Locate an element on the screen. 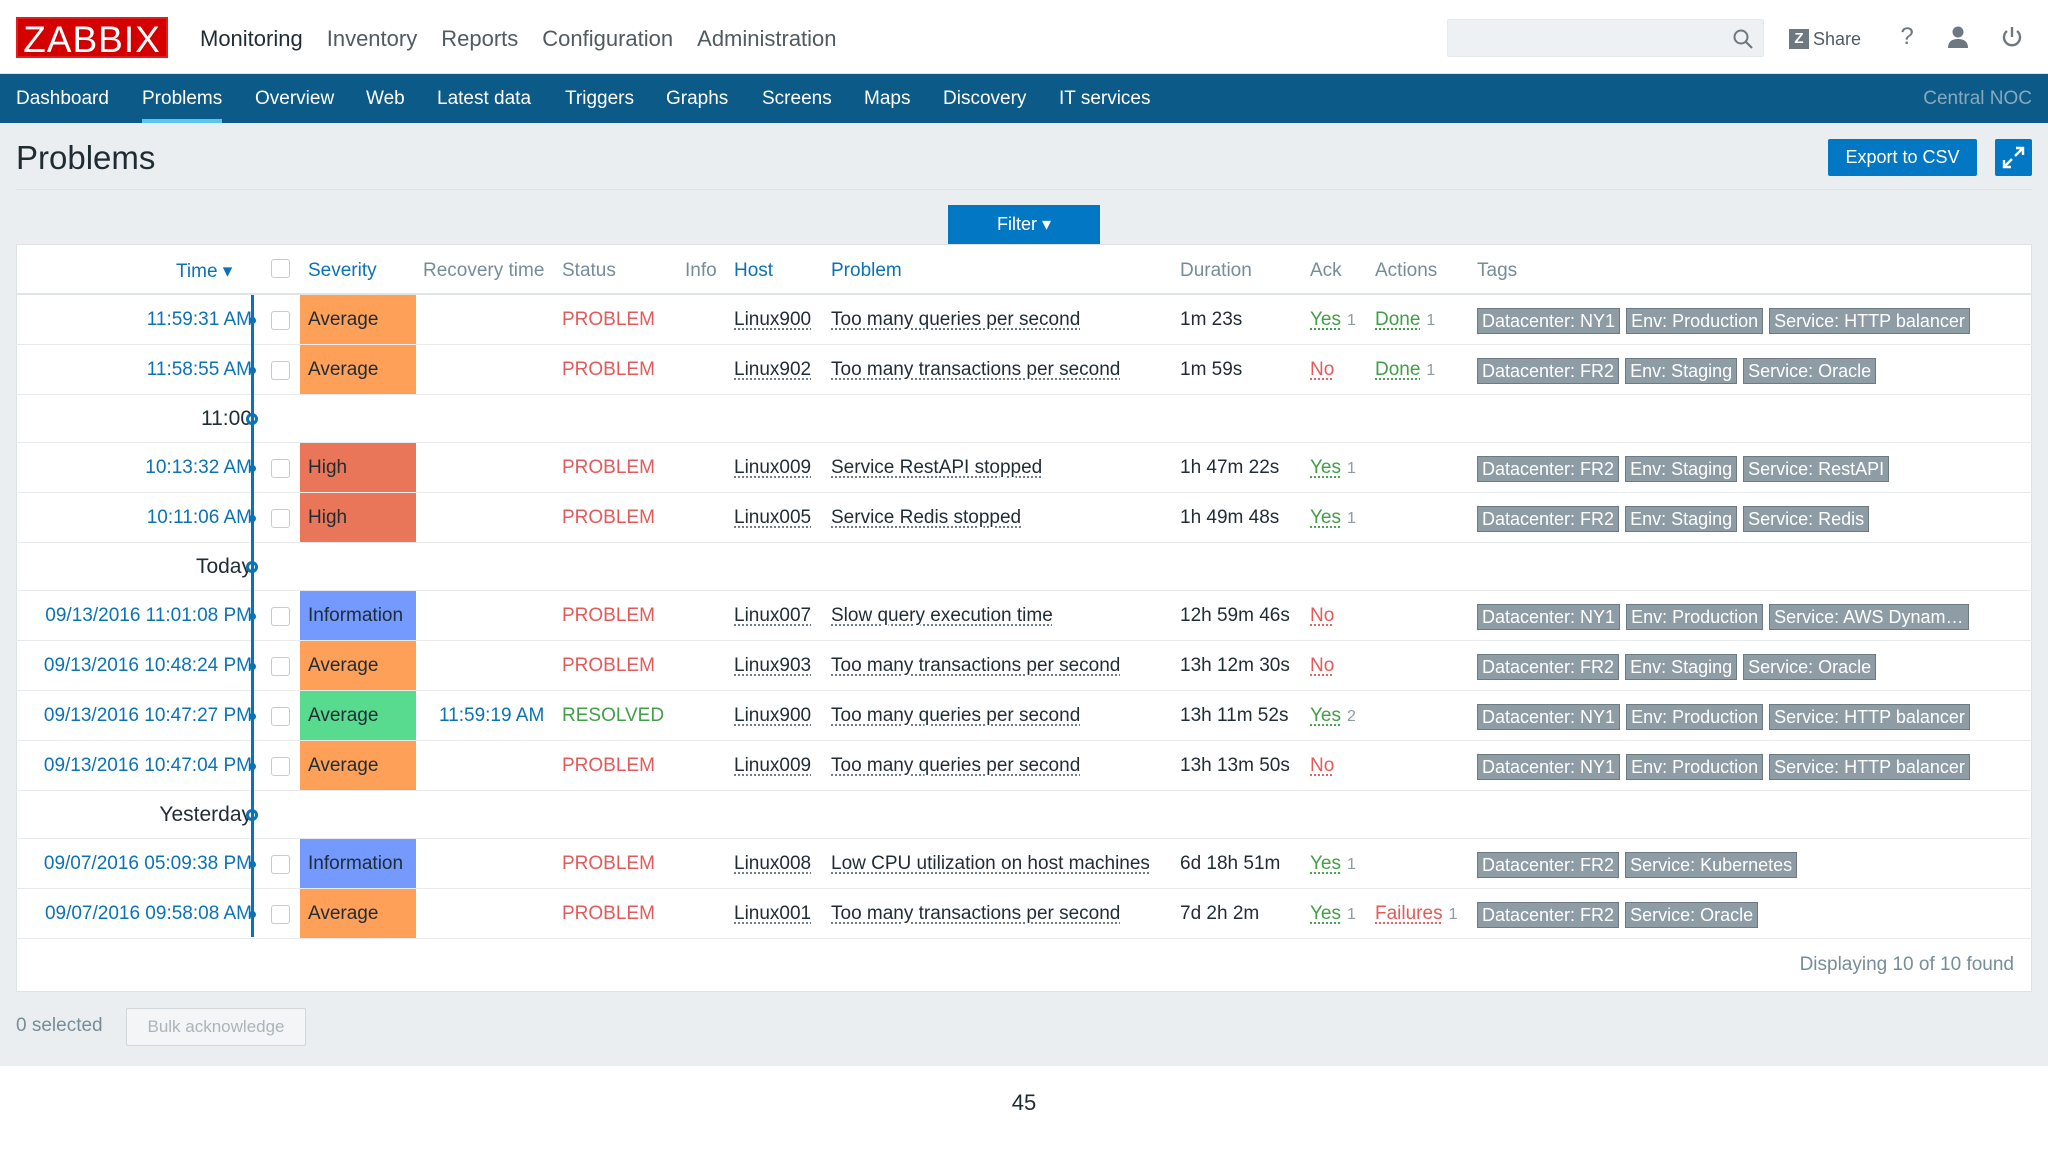  export-csv-button: Export to CSV is located at coordinates (1902, 157).